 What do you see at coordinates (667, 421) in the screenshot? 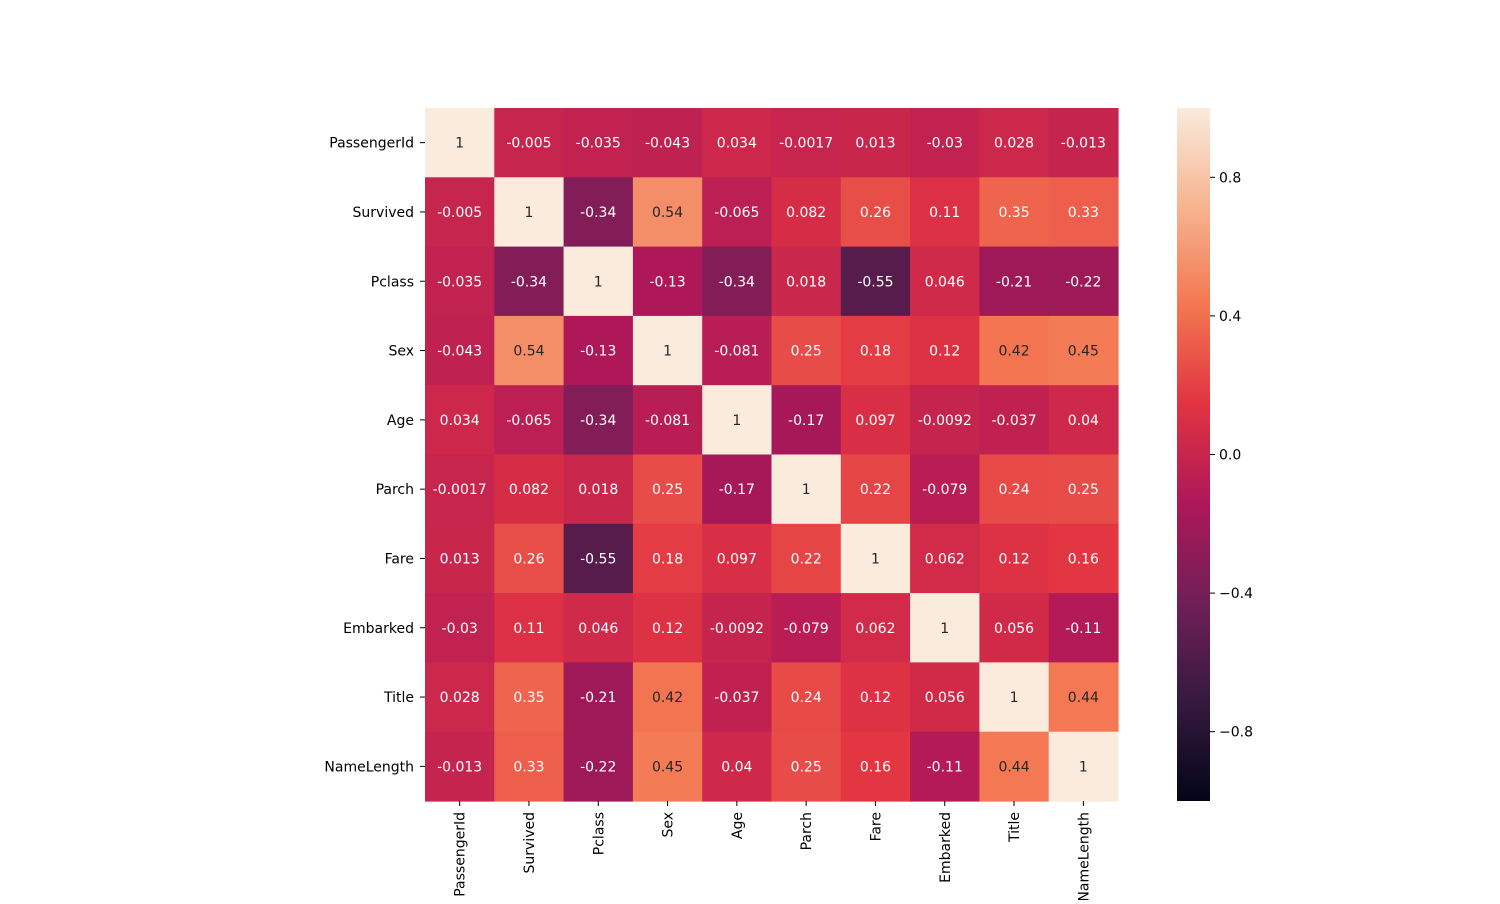
I see `cell-value-label: -0.081` at bounding box center [667, 421].